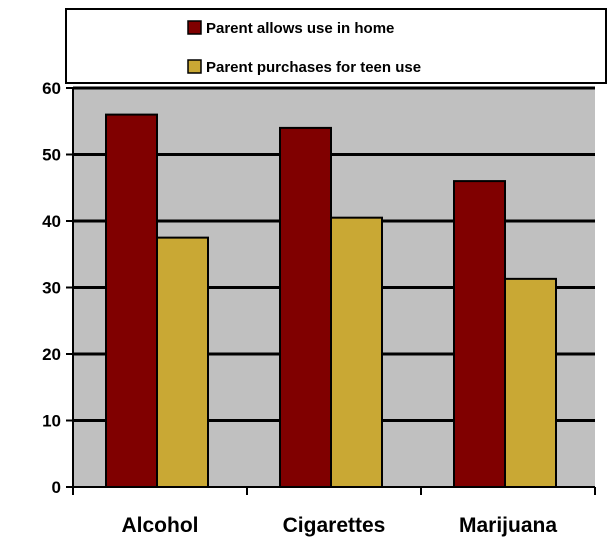  I want to click on y-tick-label: 40, so click(51, 221).